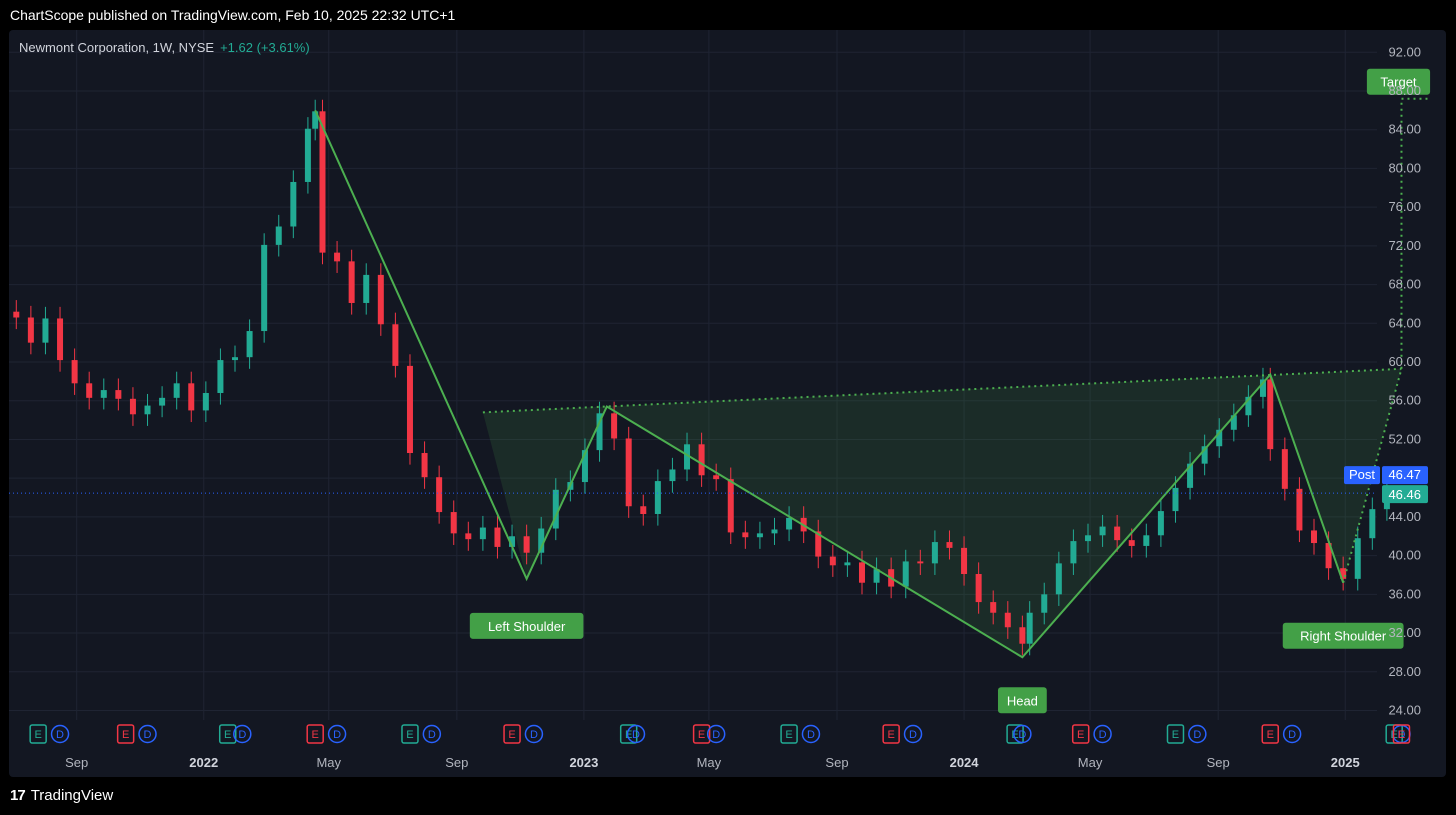 The image size is (1456, 815). I want to click on y-tick-label: 72.00, so click(1404, 245).